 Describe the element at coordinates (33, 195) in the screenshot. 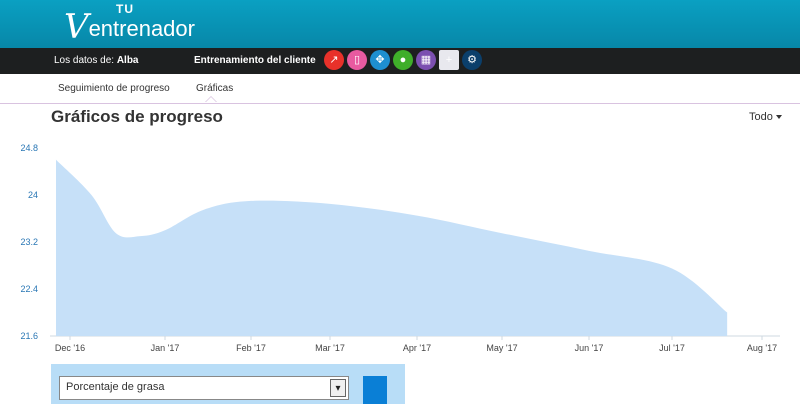

I see `y-tick-label: 24` at that location.